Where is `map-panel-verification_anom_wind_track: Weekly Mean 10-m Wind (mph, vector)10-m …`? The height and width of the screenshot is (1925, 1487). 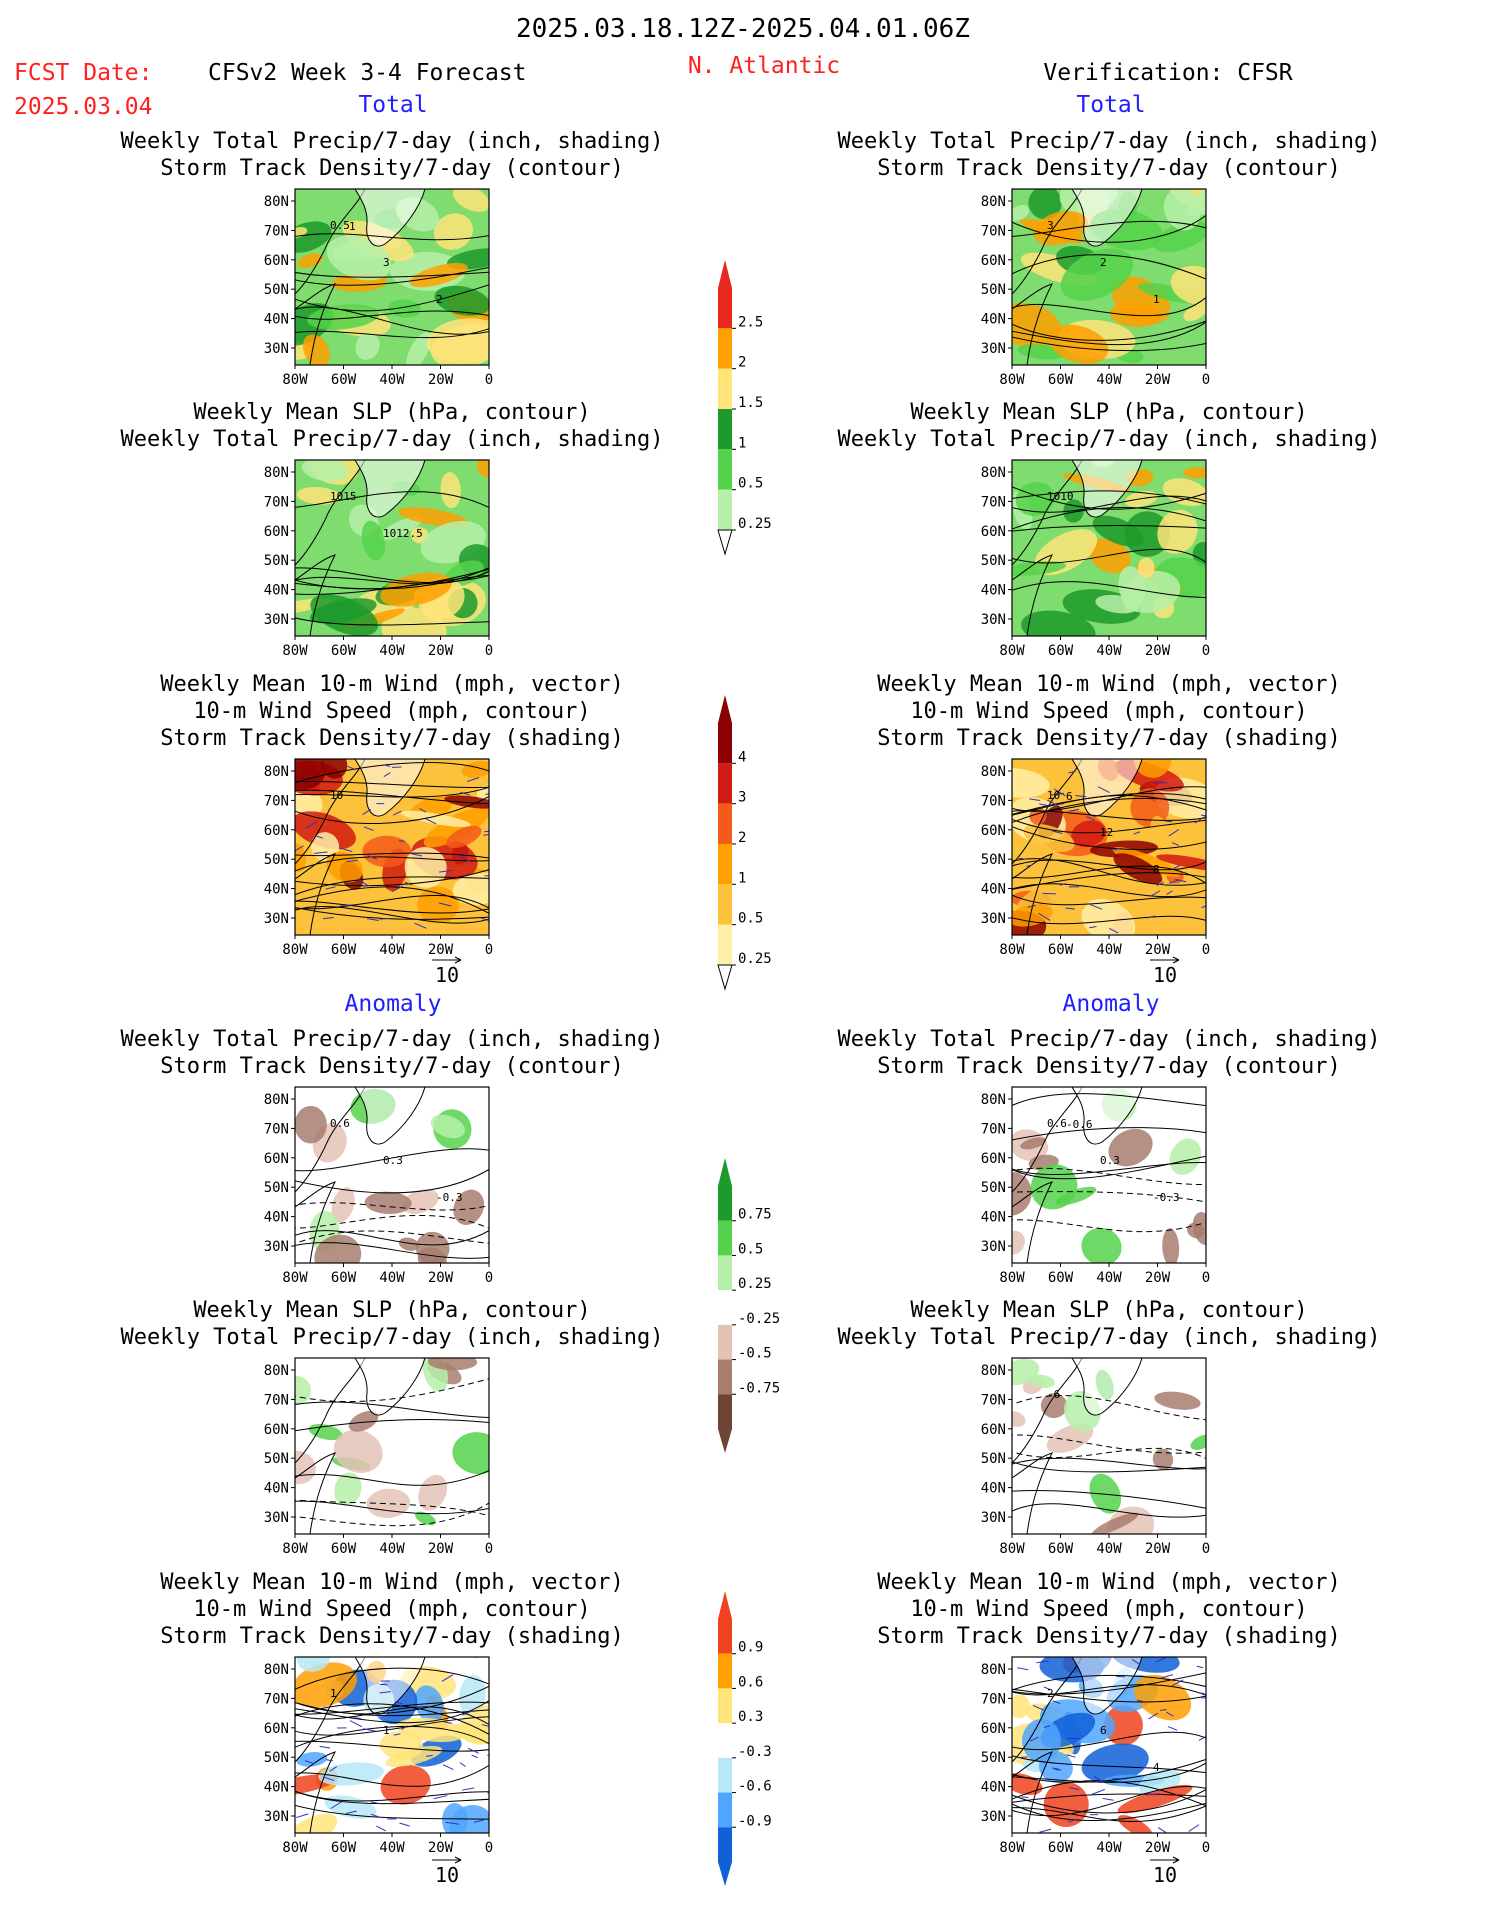
map-panel-verification_anom_wind_track: Weekly Mean 10-m Wind (mph, vector)10-m … is located at coordinates (1109, 1713).